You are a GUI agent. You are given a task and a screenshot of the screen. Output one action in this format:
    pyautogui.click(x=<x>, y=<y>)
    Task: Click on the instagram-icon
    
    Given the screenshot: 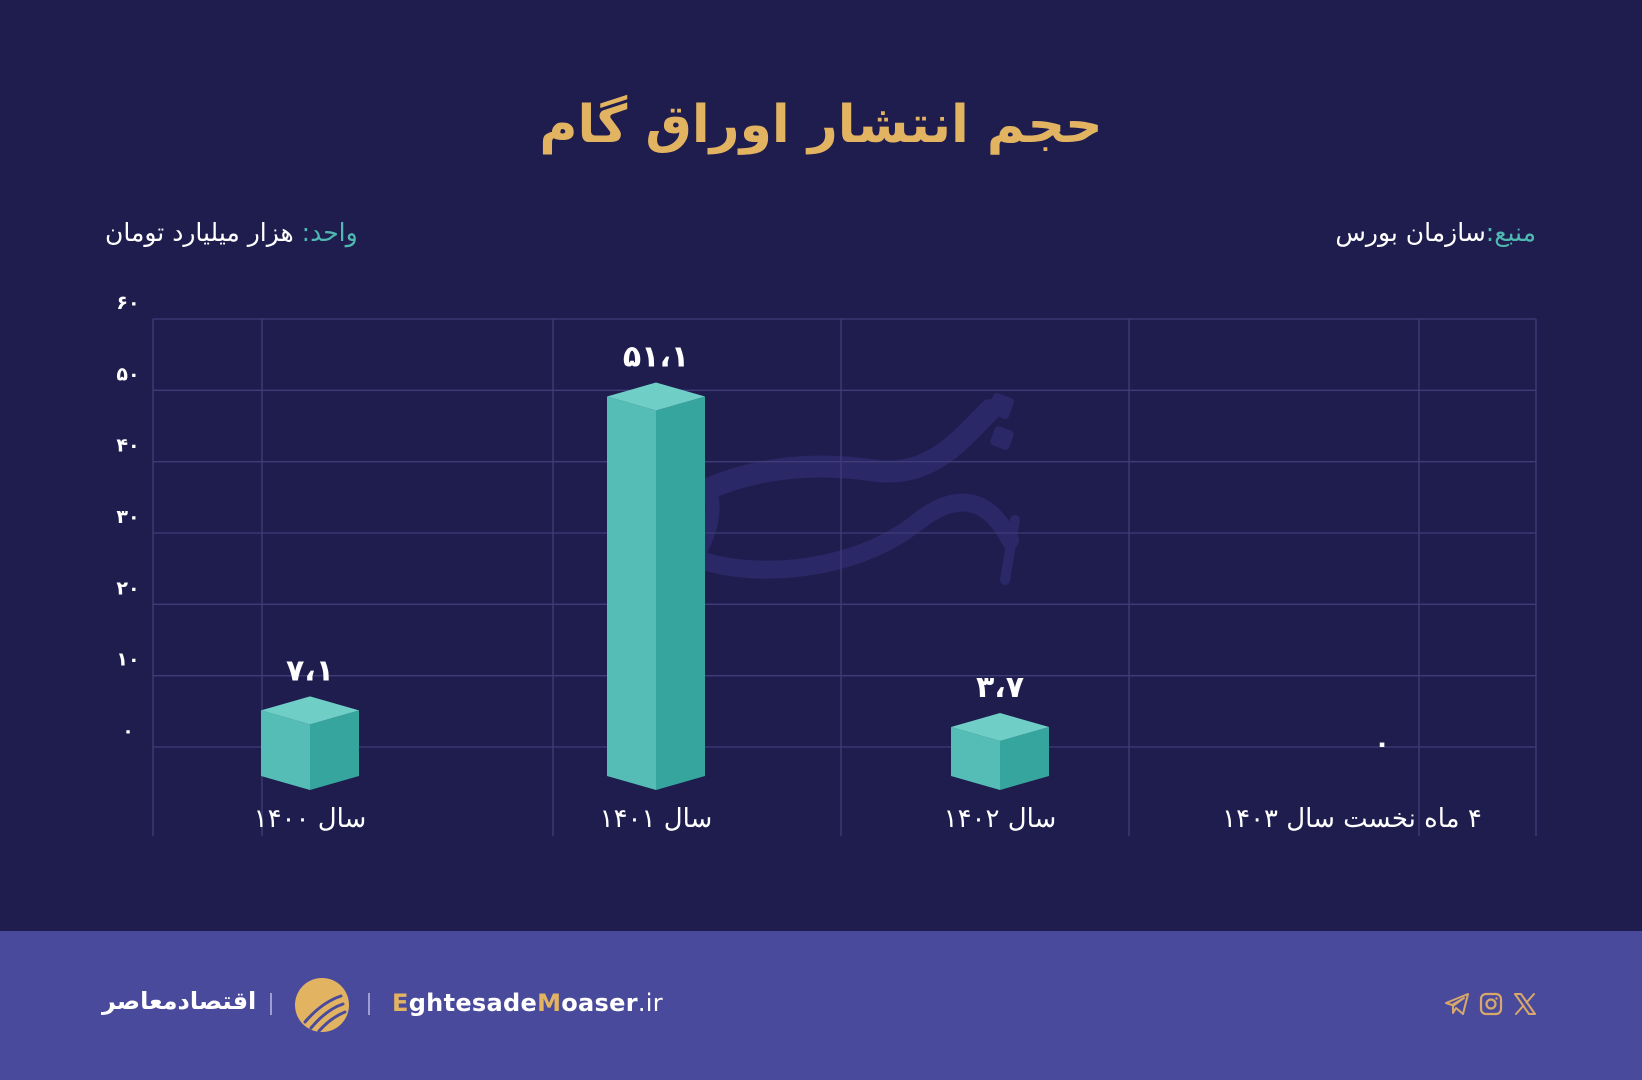 What is the action you would take?
    pyautogui.click(x=1491, y=1004)
    